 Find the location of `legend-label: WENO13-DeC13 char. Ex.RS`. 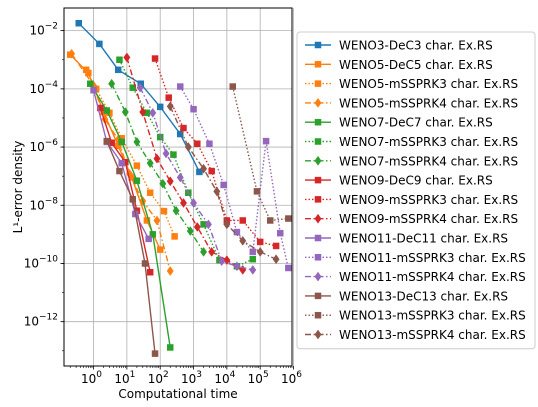

legend-label: WENO13-DeC13 char. Ex.RS is located at coordinates (423, 296).